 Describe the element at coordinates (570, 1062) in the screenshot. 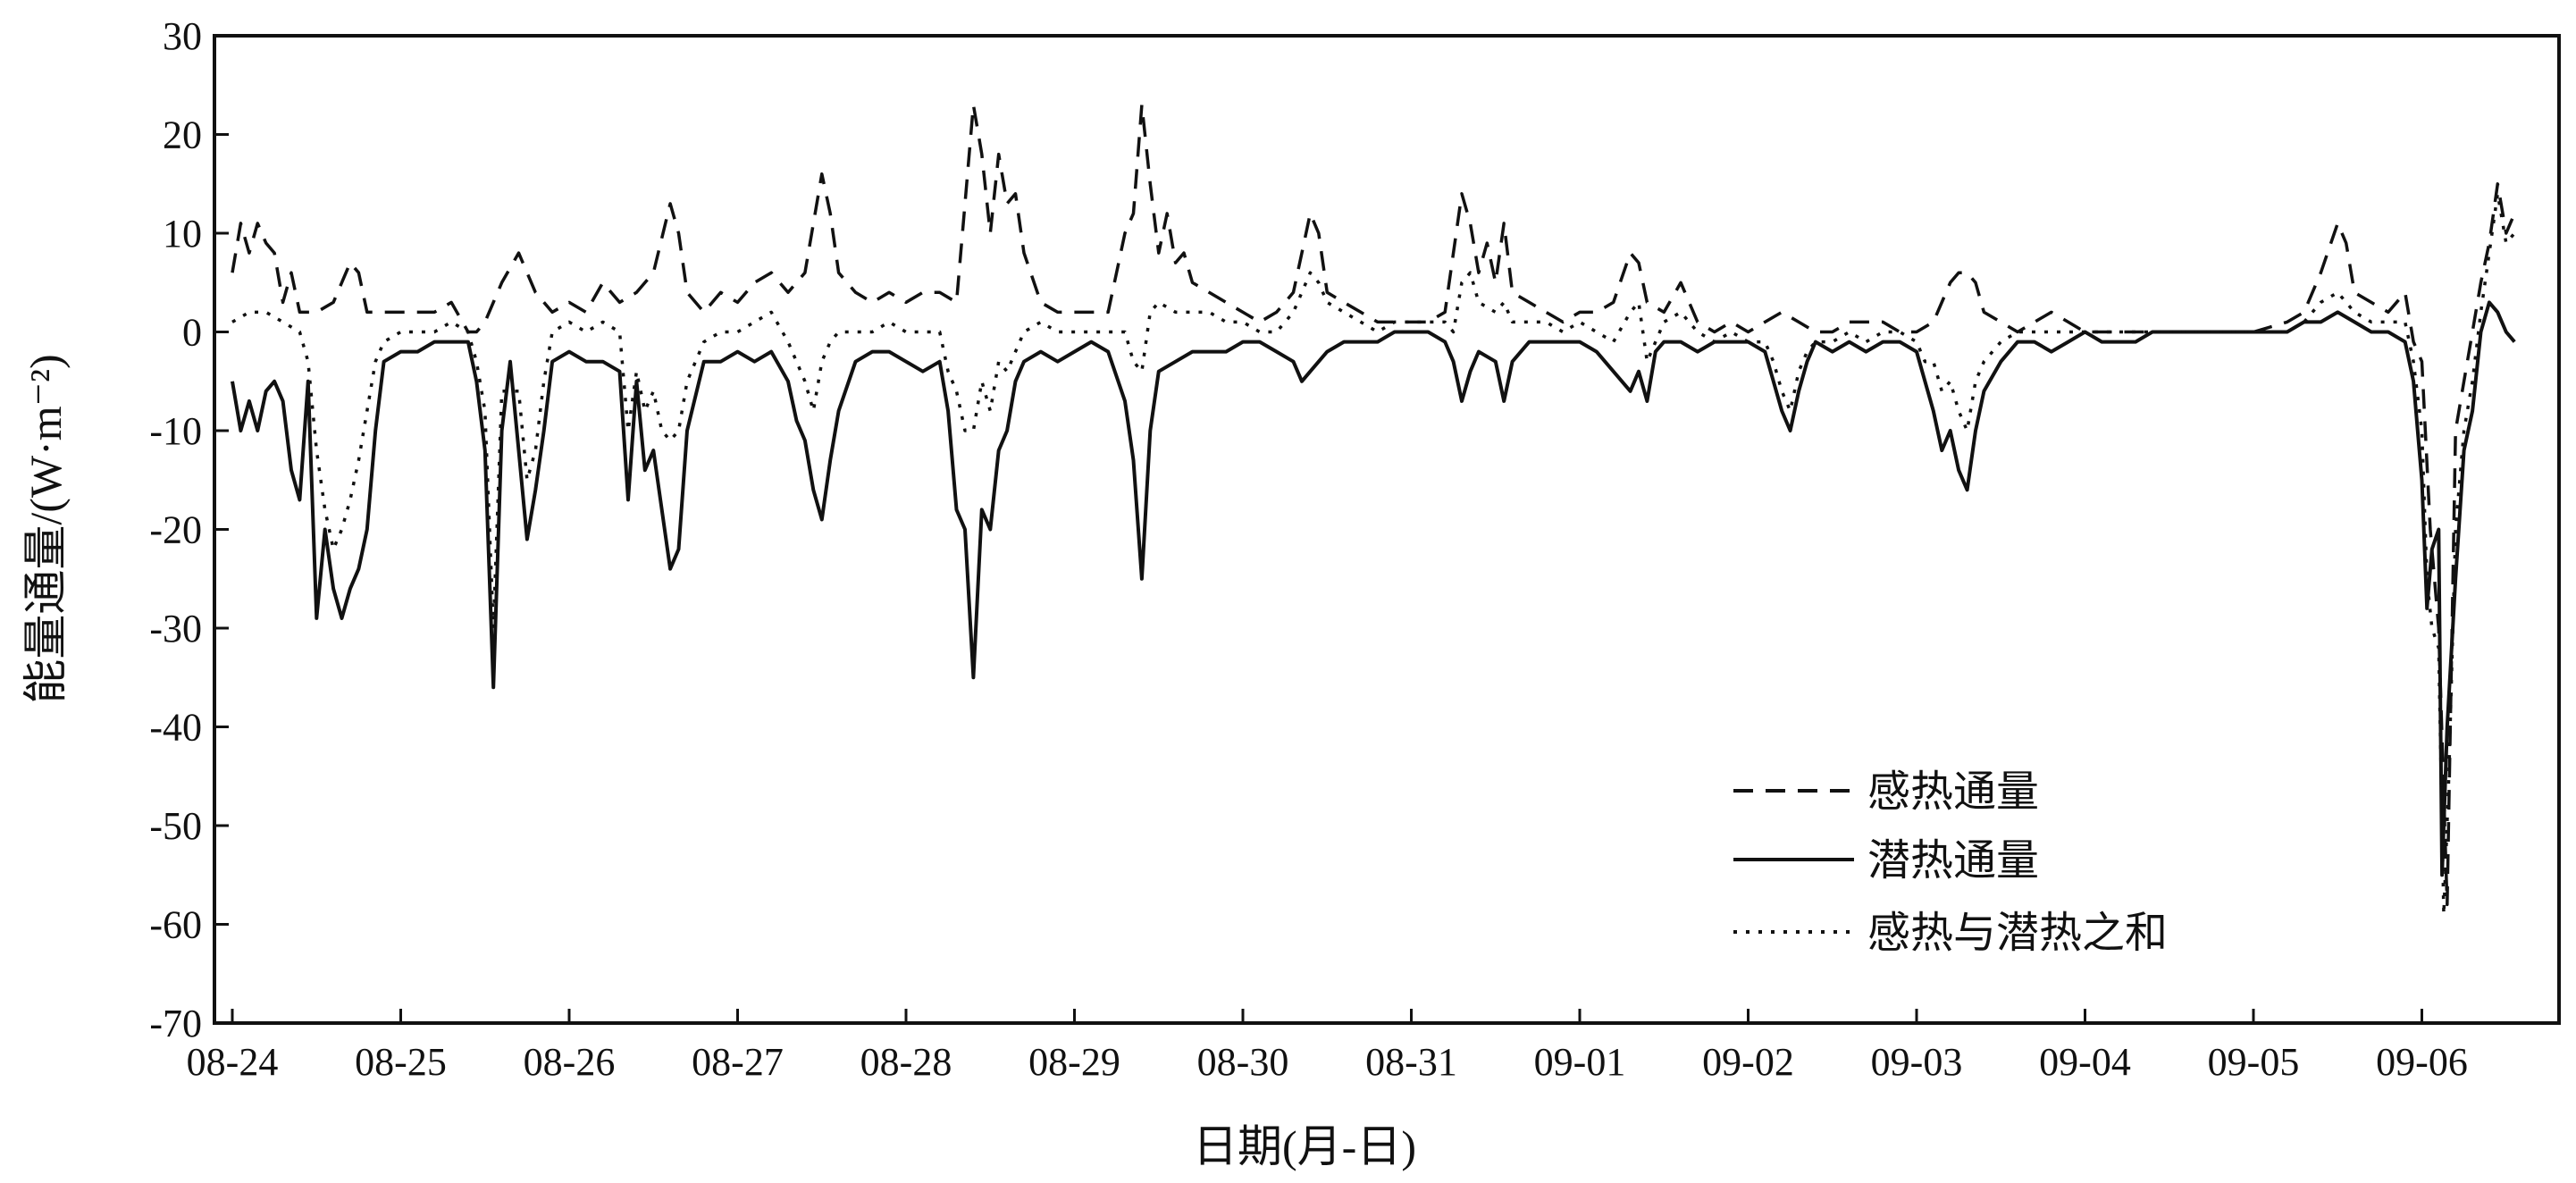

I see `x-tick-label: 08-26` at that location.